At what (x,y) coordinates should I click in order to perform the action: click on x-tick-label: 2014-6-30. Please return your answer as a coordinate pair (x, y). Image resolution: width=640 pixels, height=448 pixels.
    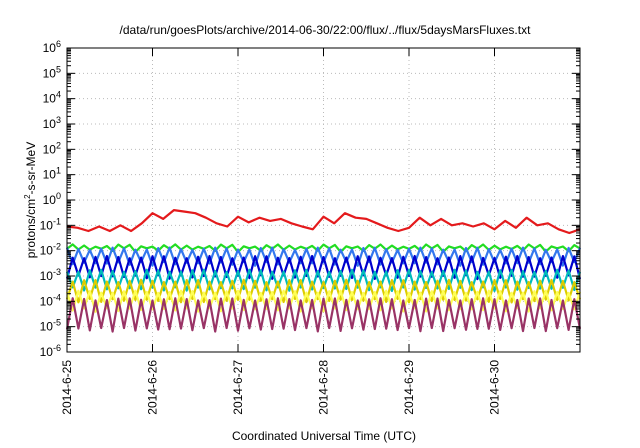
    Looking at the image, I should click on (495, 387).